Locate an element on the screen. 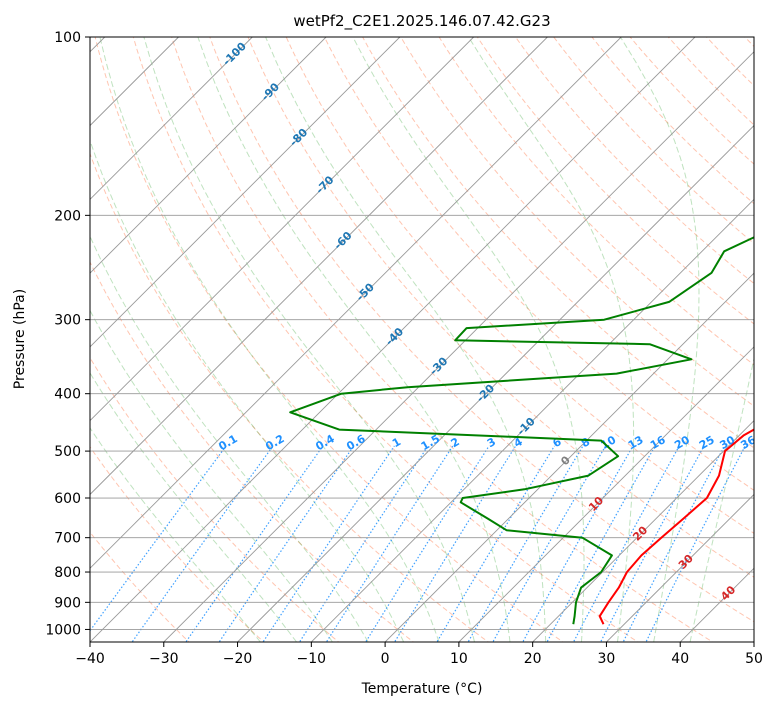 The image size is (775, 708). isotherm-label: -50 is located at coordinates (365, 291).